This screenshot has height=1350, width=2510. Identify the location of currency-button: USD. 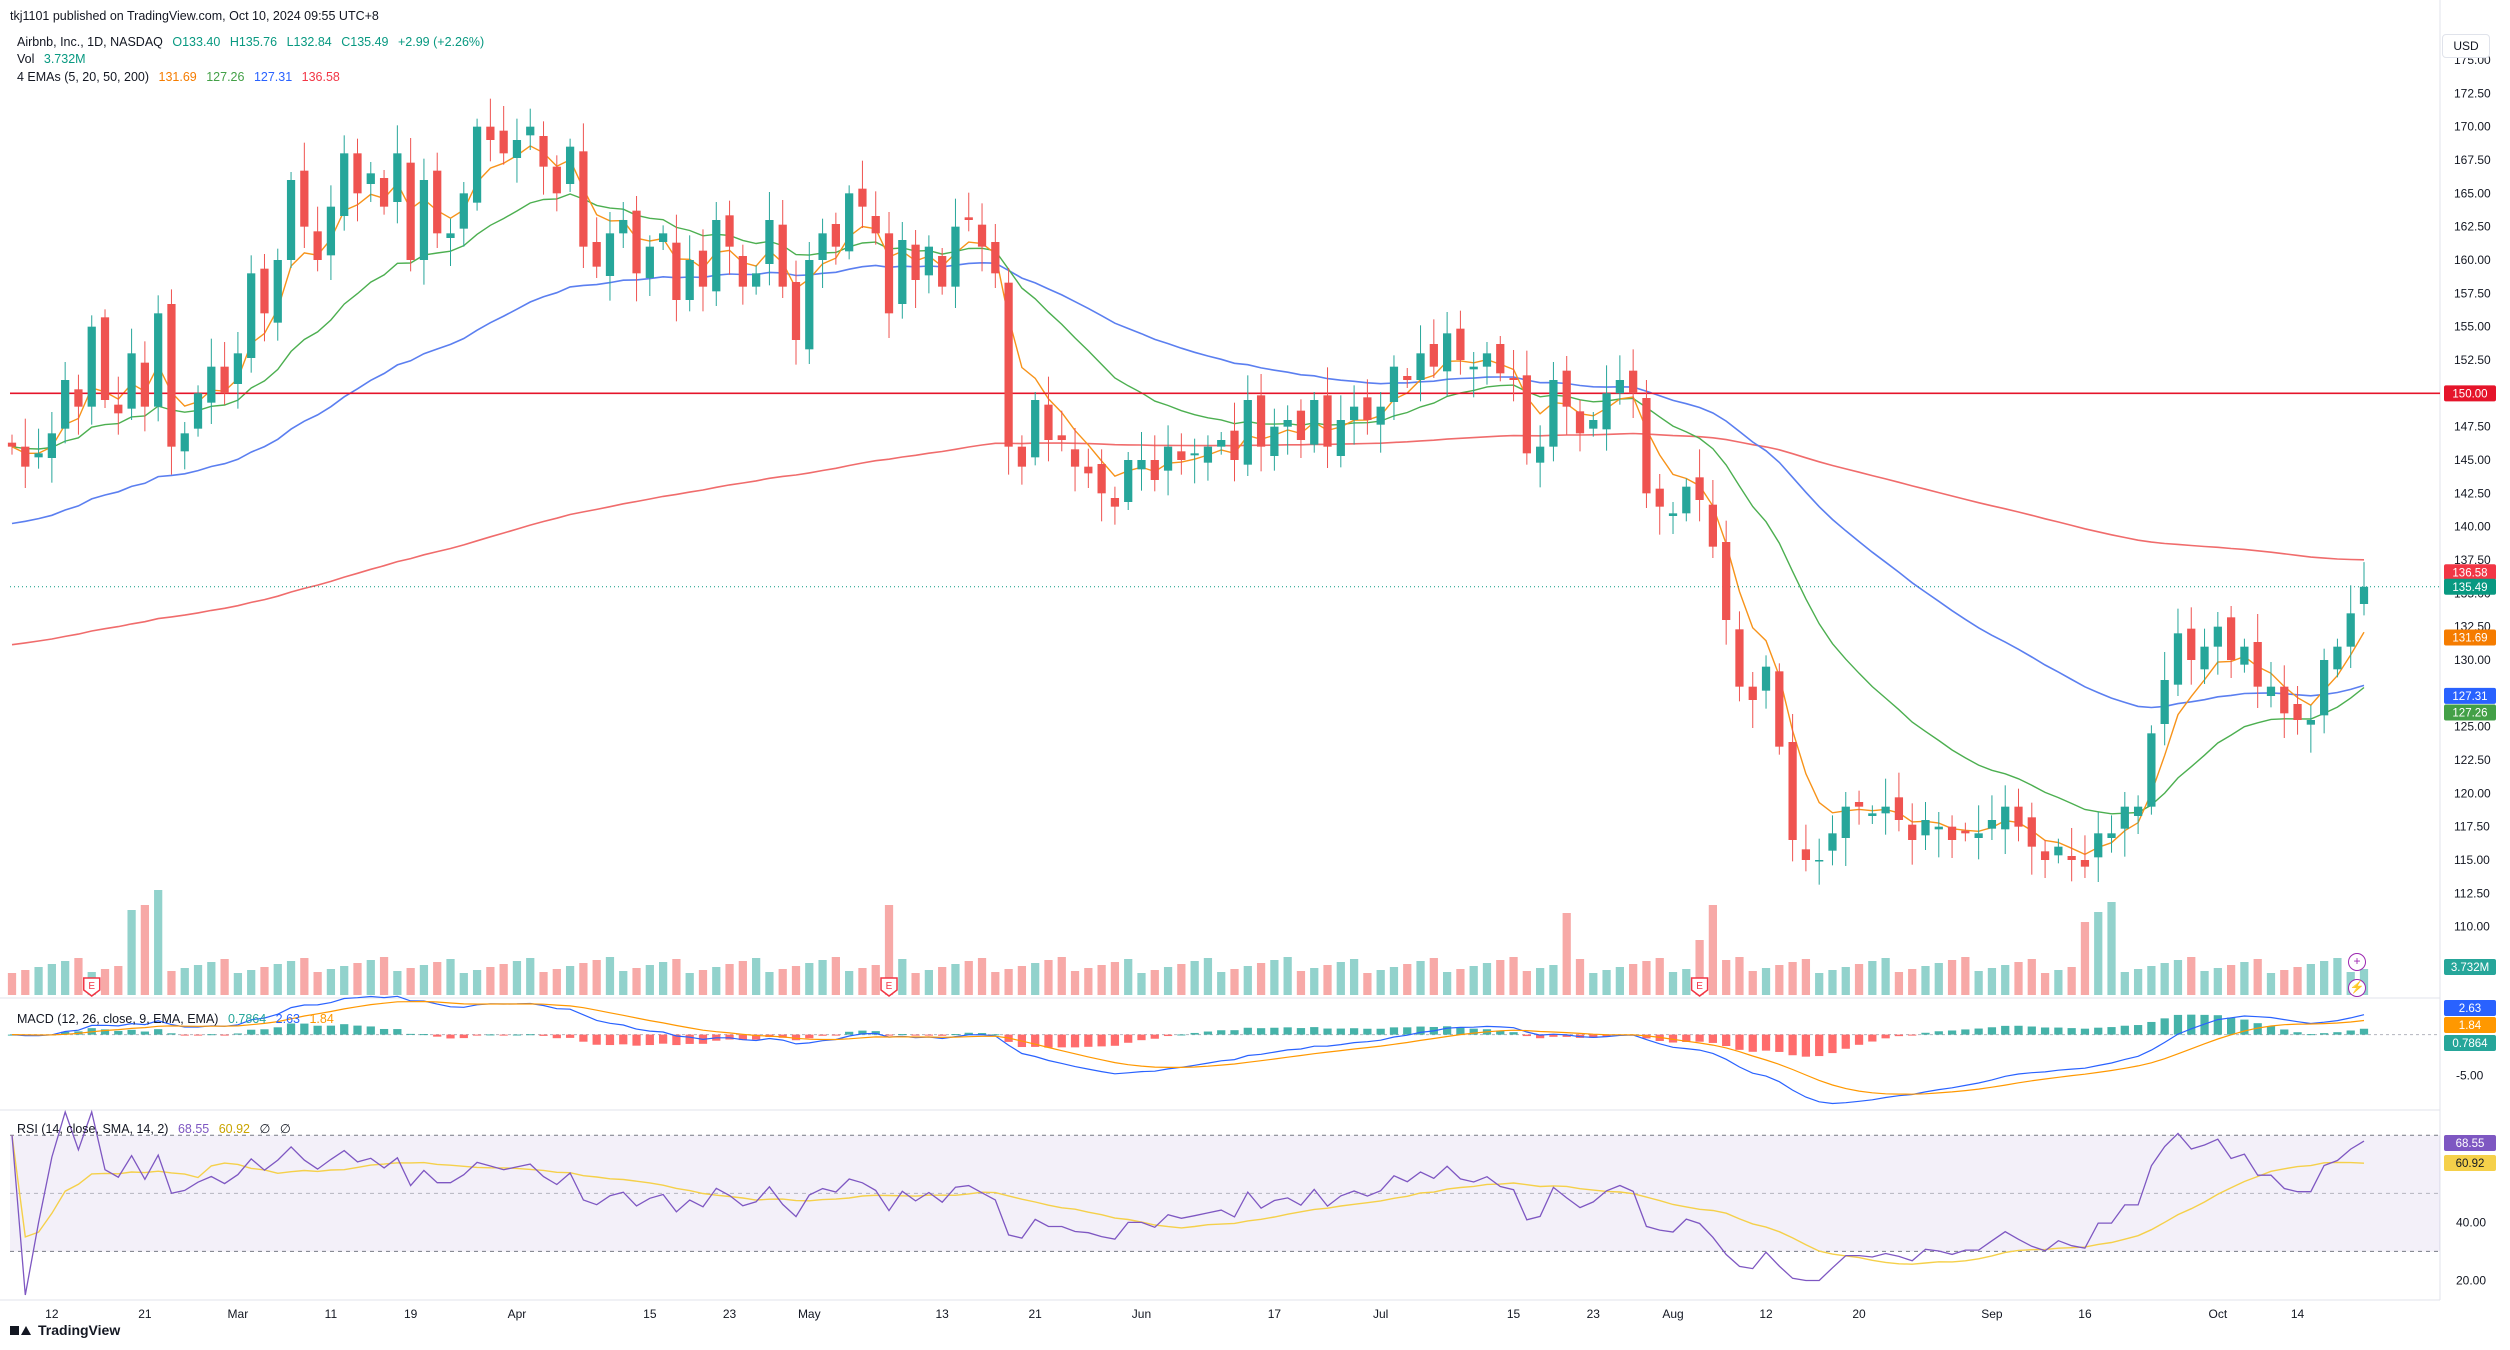
(2466, 46).